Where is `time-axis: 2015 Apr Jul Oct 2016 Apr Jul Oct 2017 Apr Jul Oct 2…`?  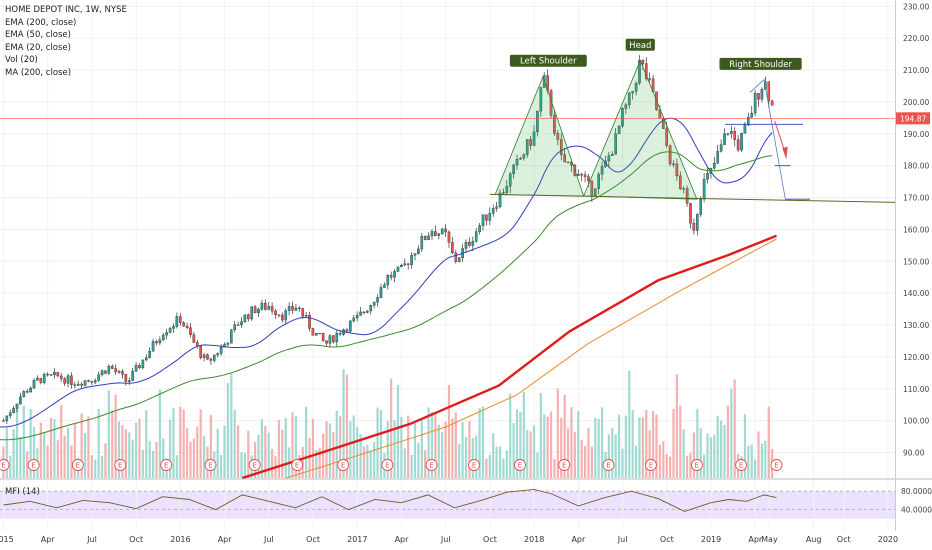
time-axis: 2015 Apr Jul Oct 2016 Apr Jul Oct 2017 Apr Jul Oct 2… is located at coordinates (449, 539).